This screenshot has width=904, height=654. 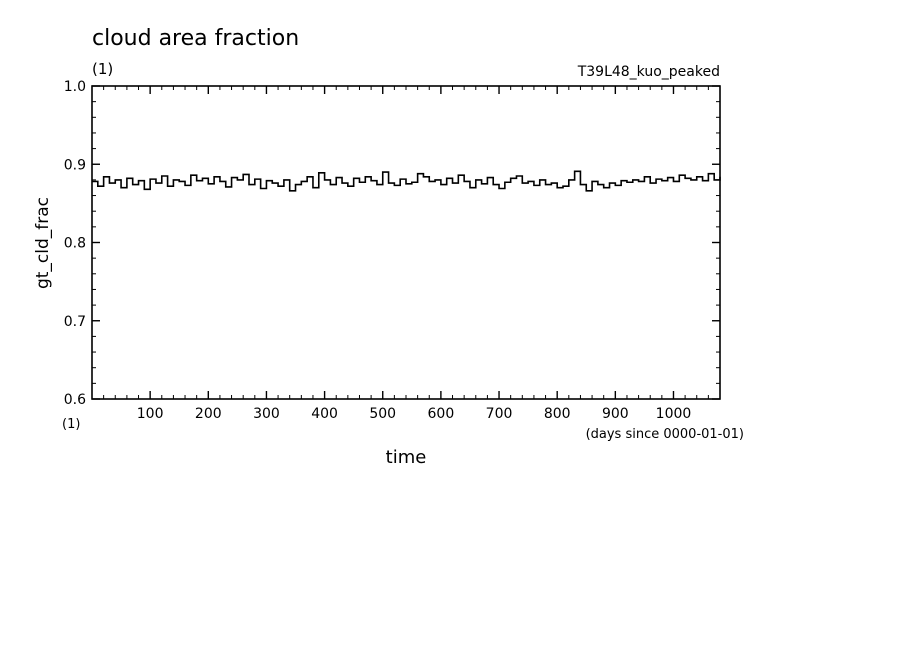 I want to click on y-tick-label: 1.0, so click(x=75, y=87).